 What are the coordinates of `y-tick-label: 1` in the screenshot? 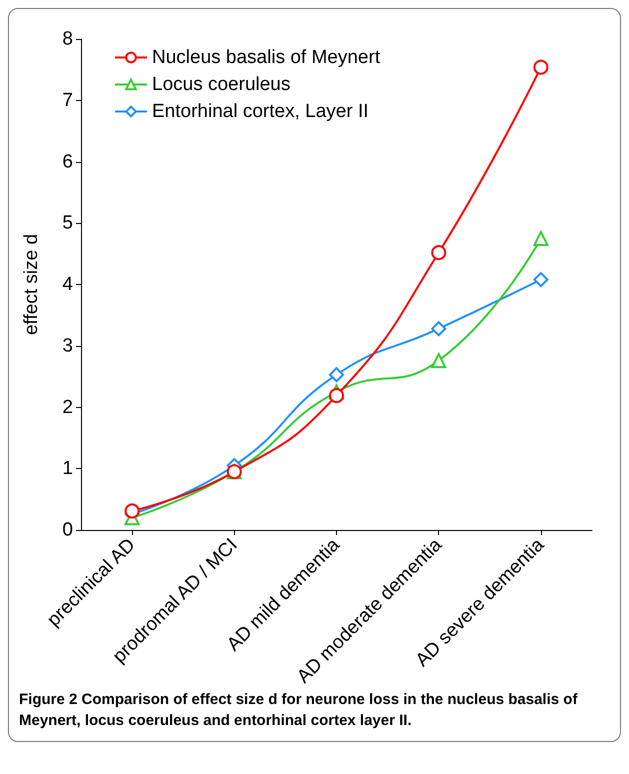 It's located at (67, 469).